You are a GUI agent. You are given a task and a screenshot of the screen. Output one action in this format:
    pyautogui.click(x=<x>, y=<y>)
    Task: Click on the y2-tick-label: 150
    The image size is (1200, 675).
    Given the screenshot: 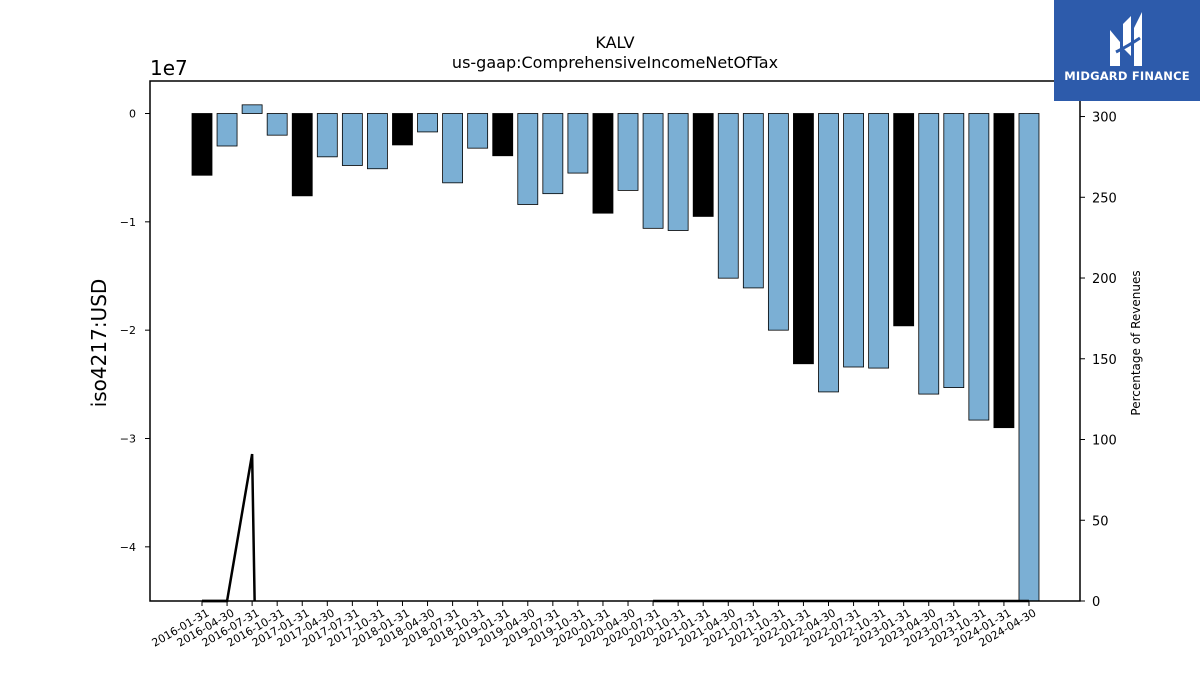 What is the action you would take?
    pyautogui.click(x=1104, y=360)
    